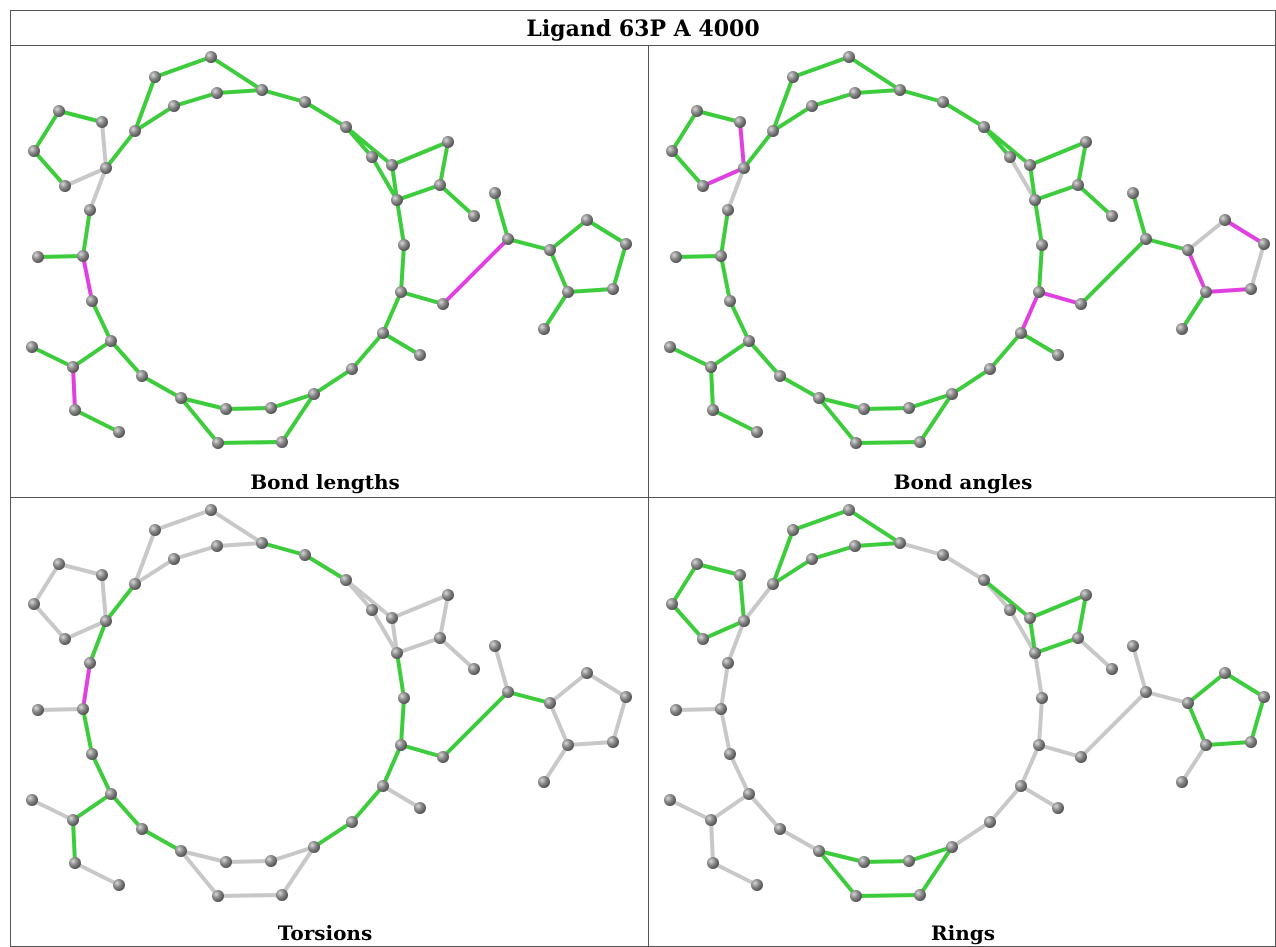  I want to click on title: Ligand 63P A 4000, so click(642, 29).